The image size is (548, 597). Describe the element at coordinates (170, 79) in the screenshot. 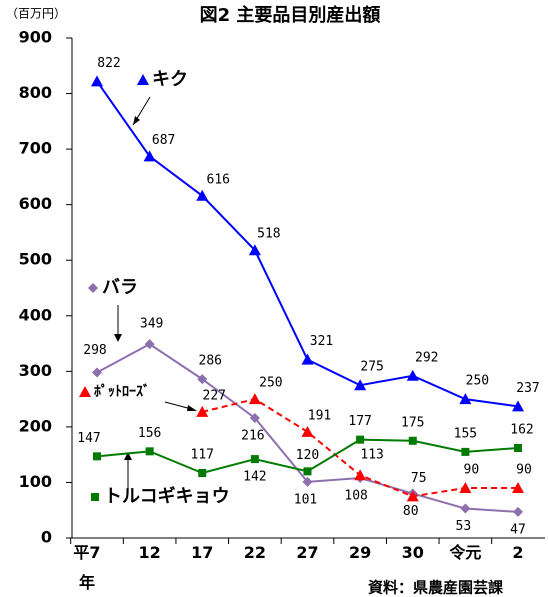

I see `legend-label: キク` at that location.